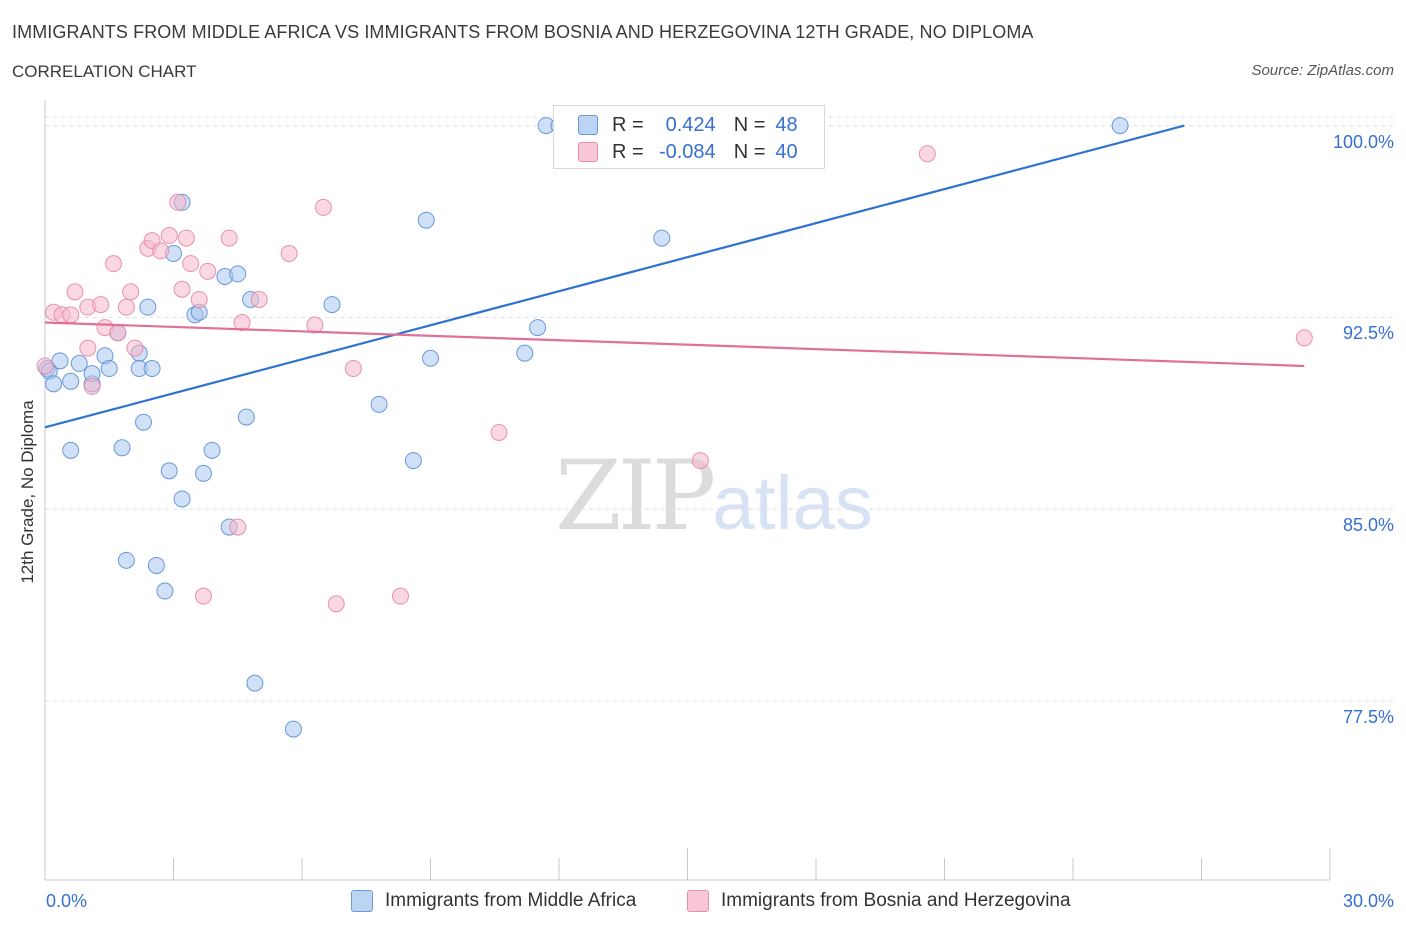 This screenshot has width=1406, height=930. Describe the element at coordinates (674, 344) in the screenshot. I see `trend-line-bosnia` at that location.